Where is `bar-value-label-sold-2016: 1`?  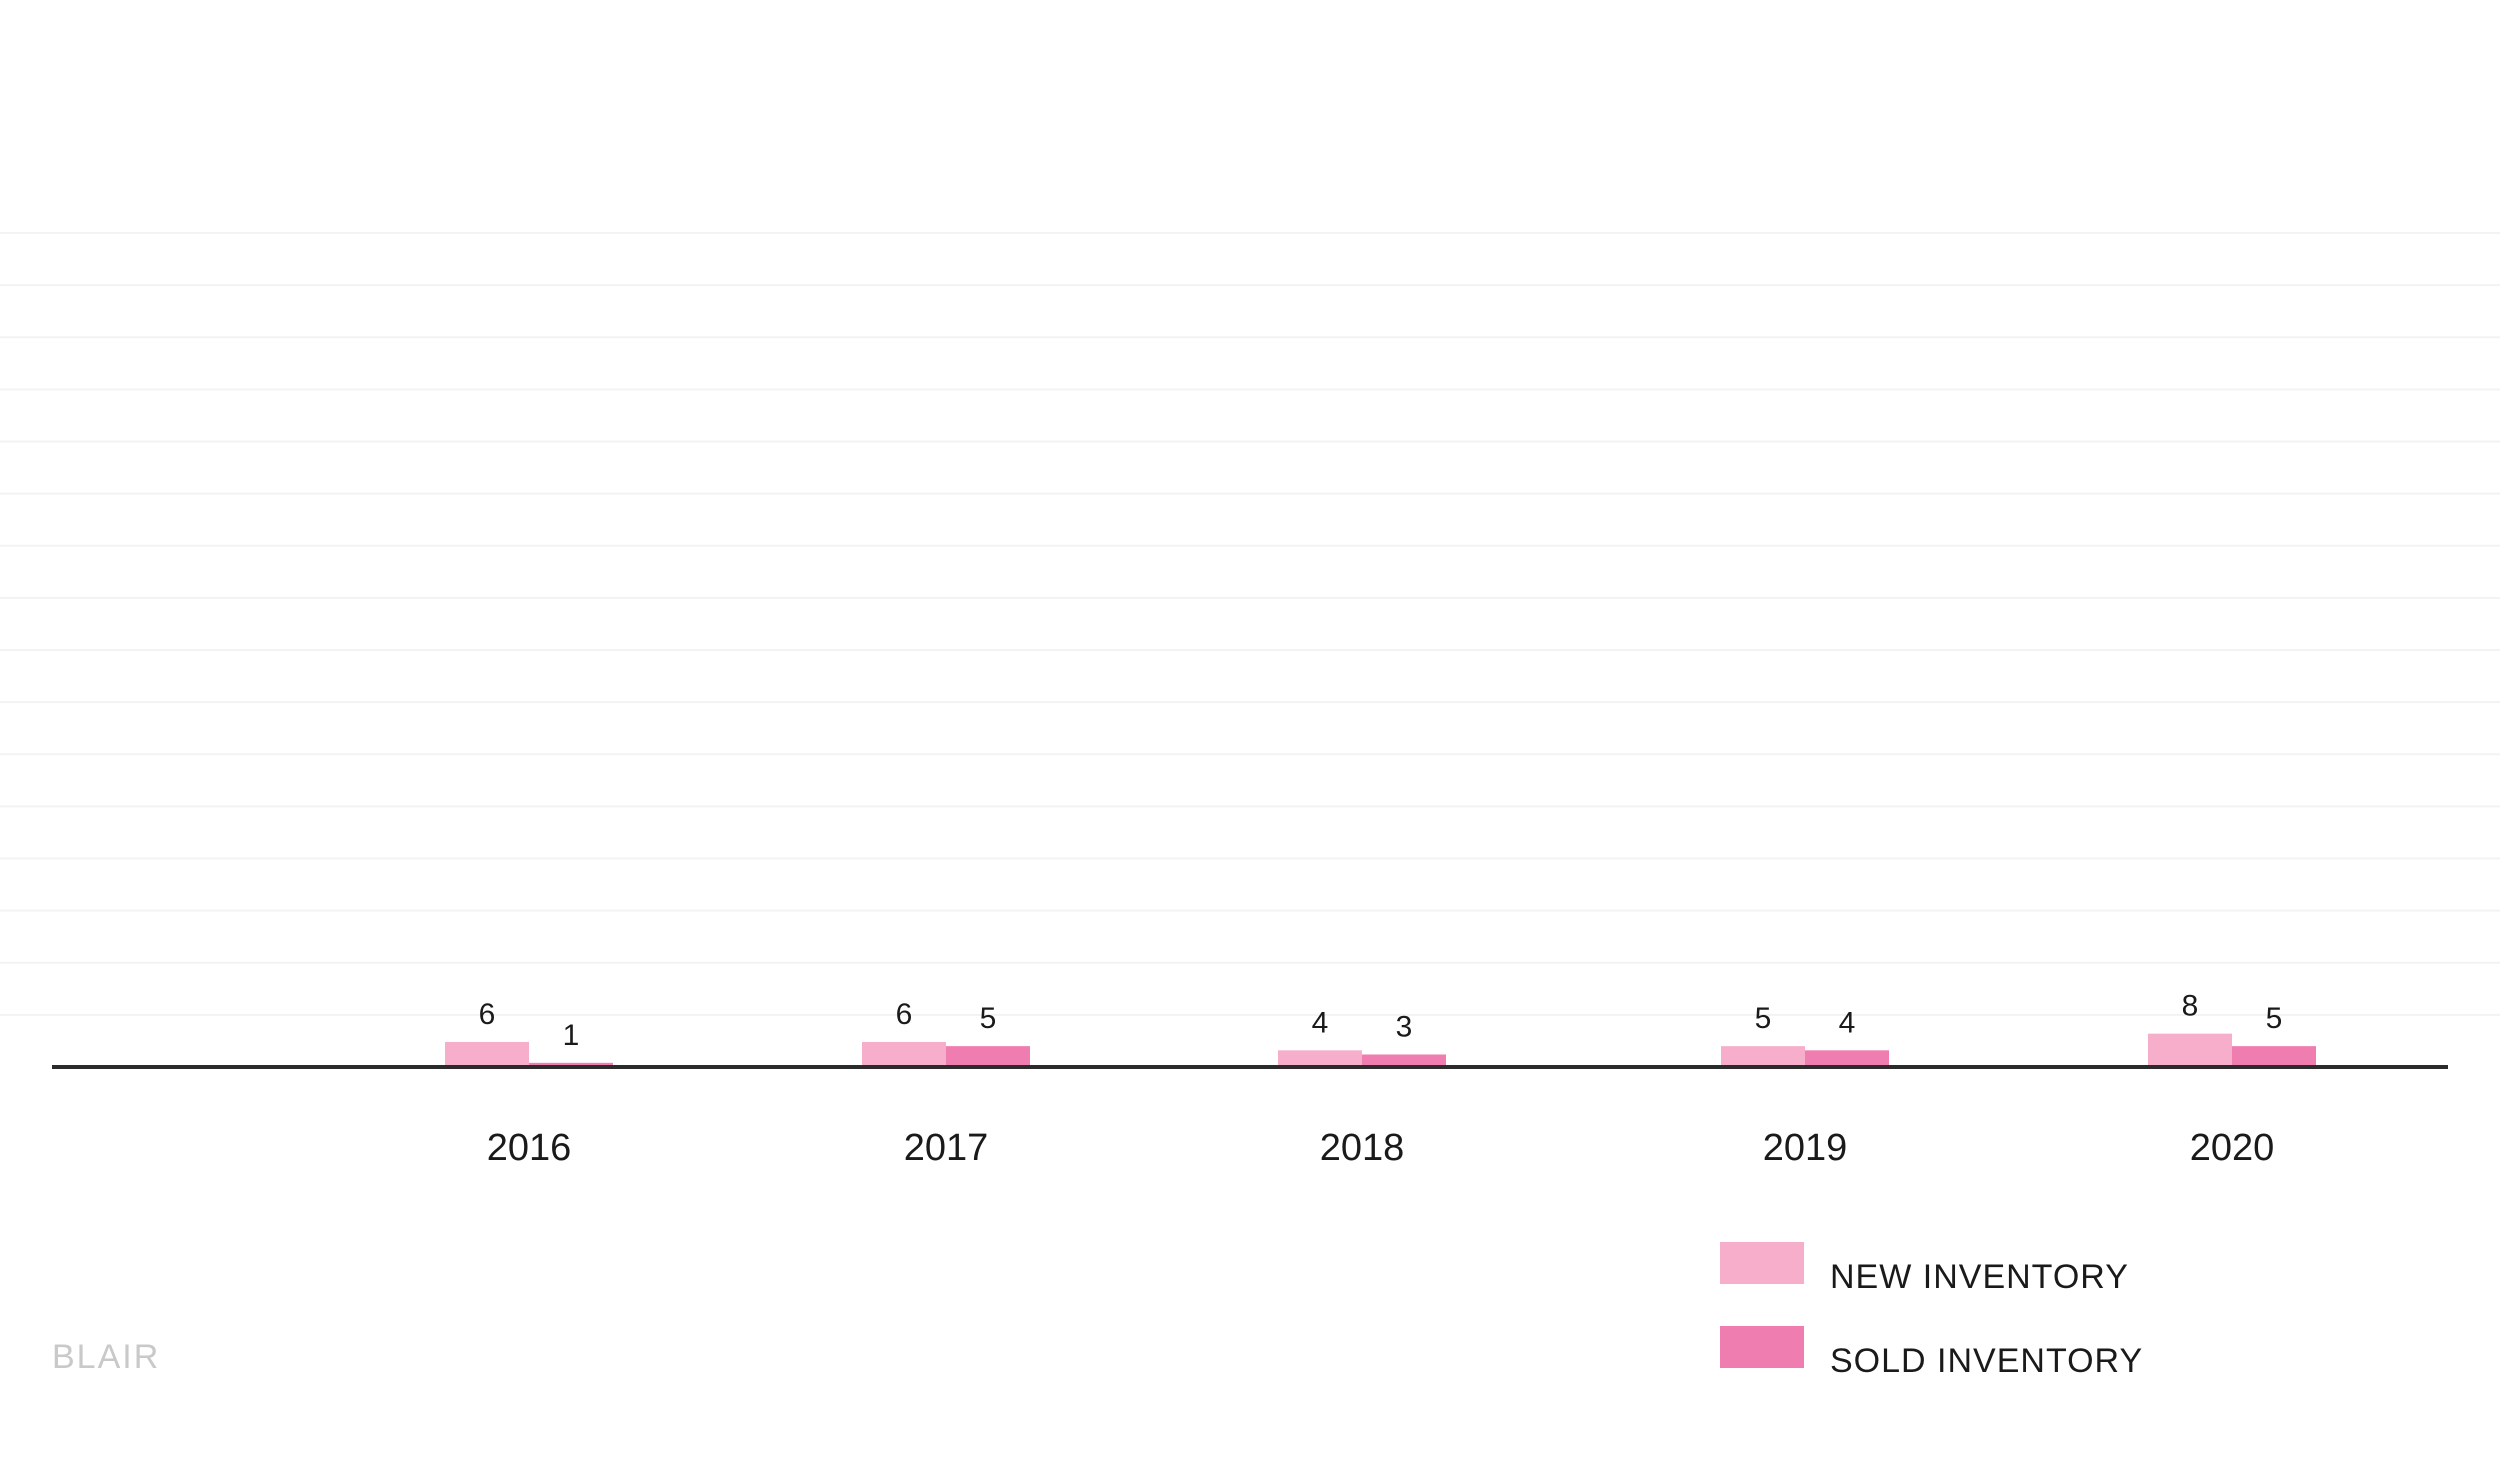
bar-value-label-sold-2016: 1 is located at coordinates (571, 1035).